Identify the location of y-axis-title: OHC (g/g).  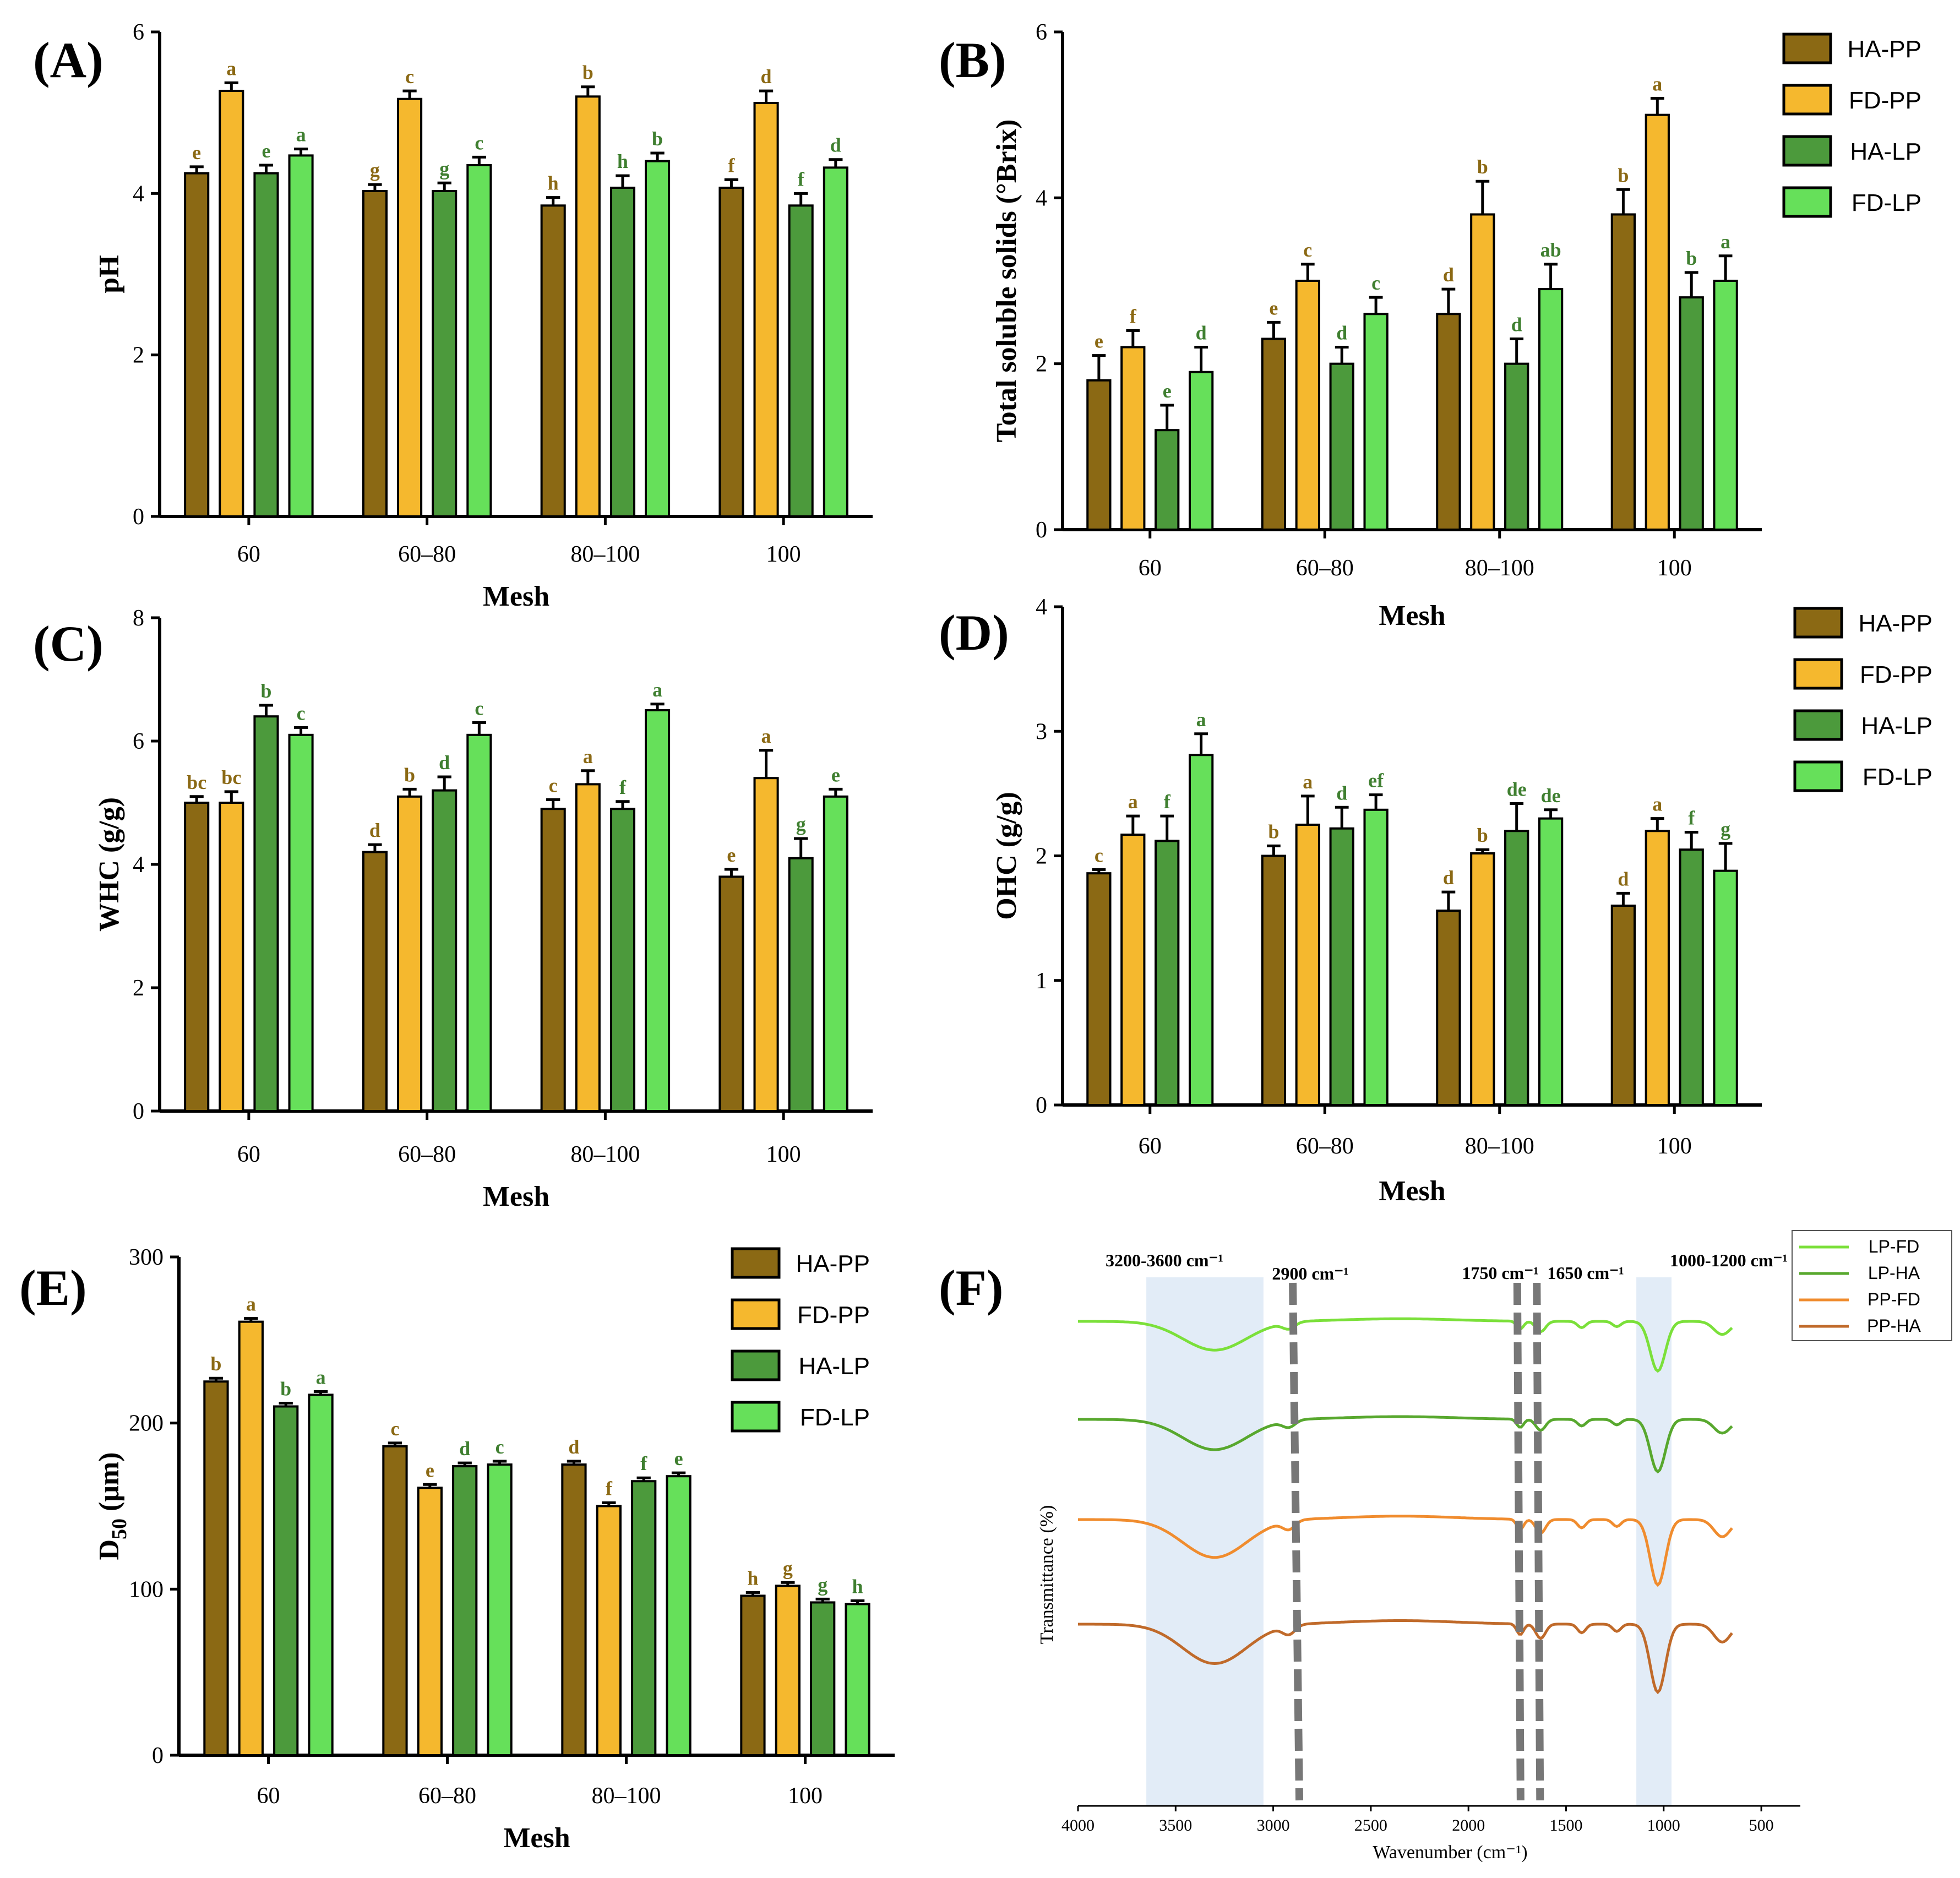
(1007, 856).